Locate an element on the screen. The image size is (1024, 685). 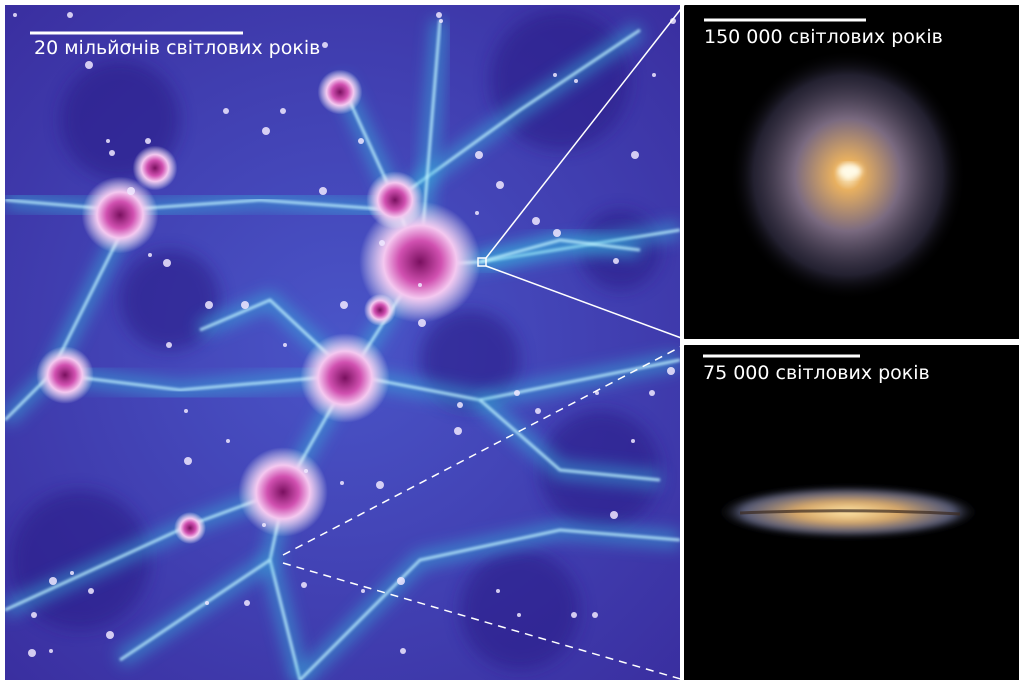
zoom-box is located at coordinates (482, 262).